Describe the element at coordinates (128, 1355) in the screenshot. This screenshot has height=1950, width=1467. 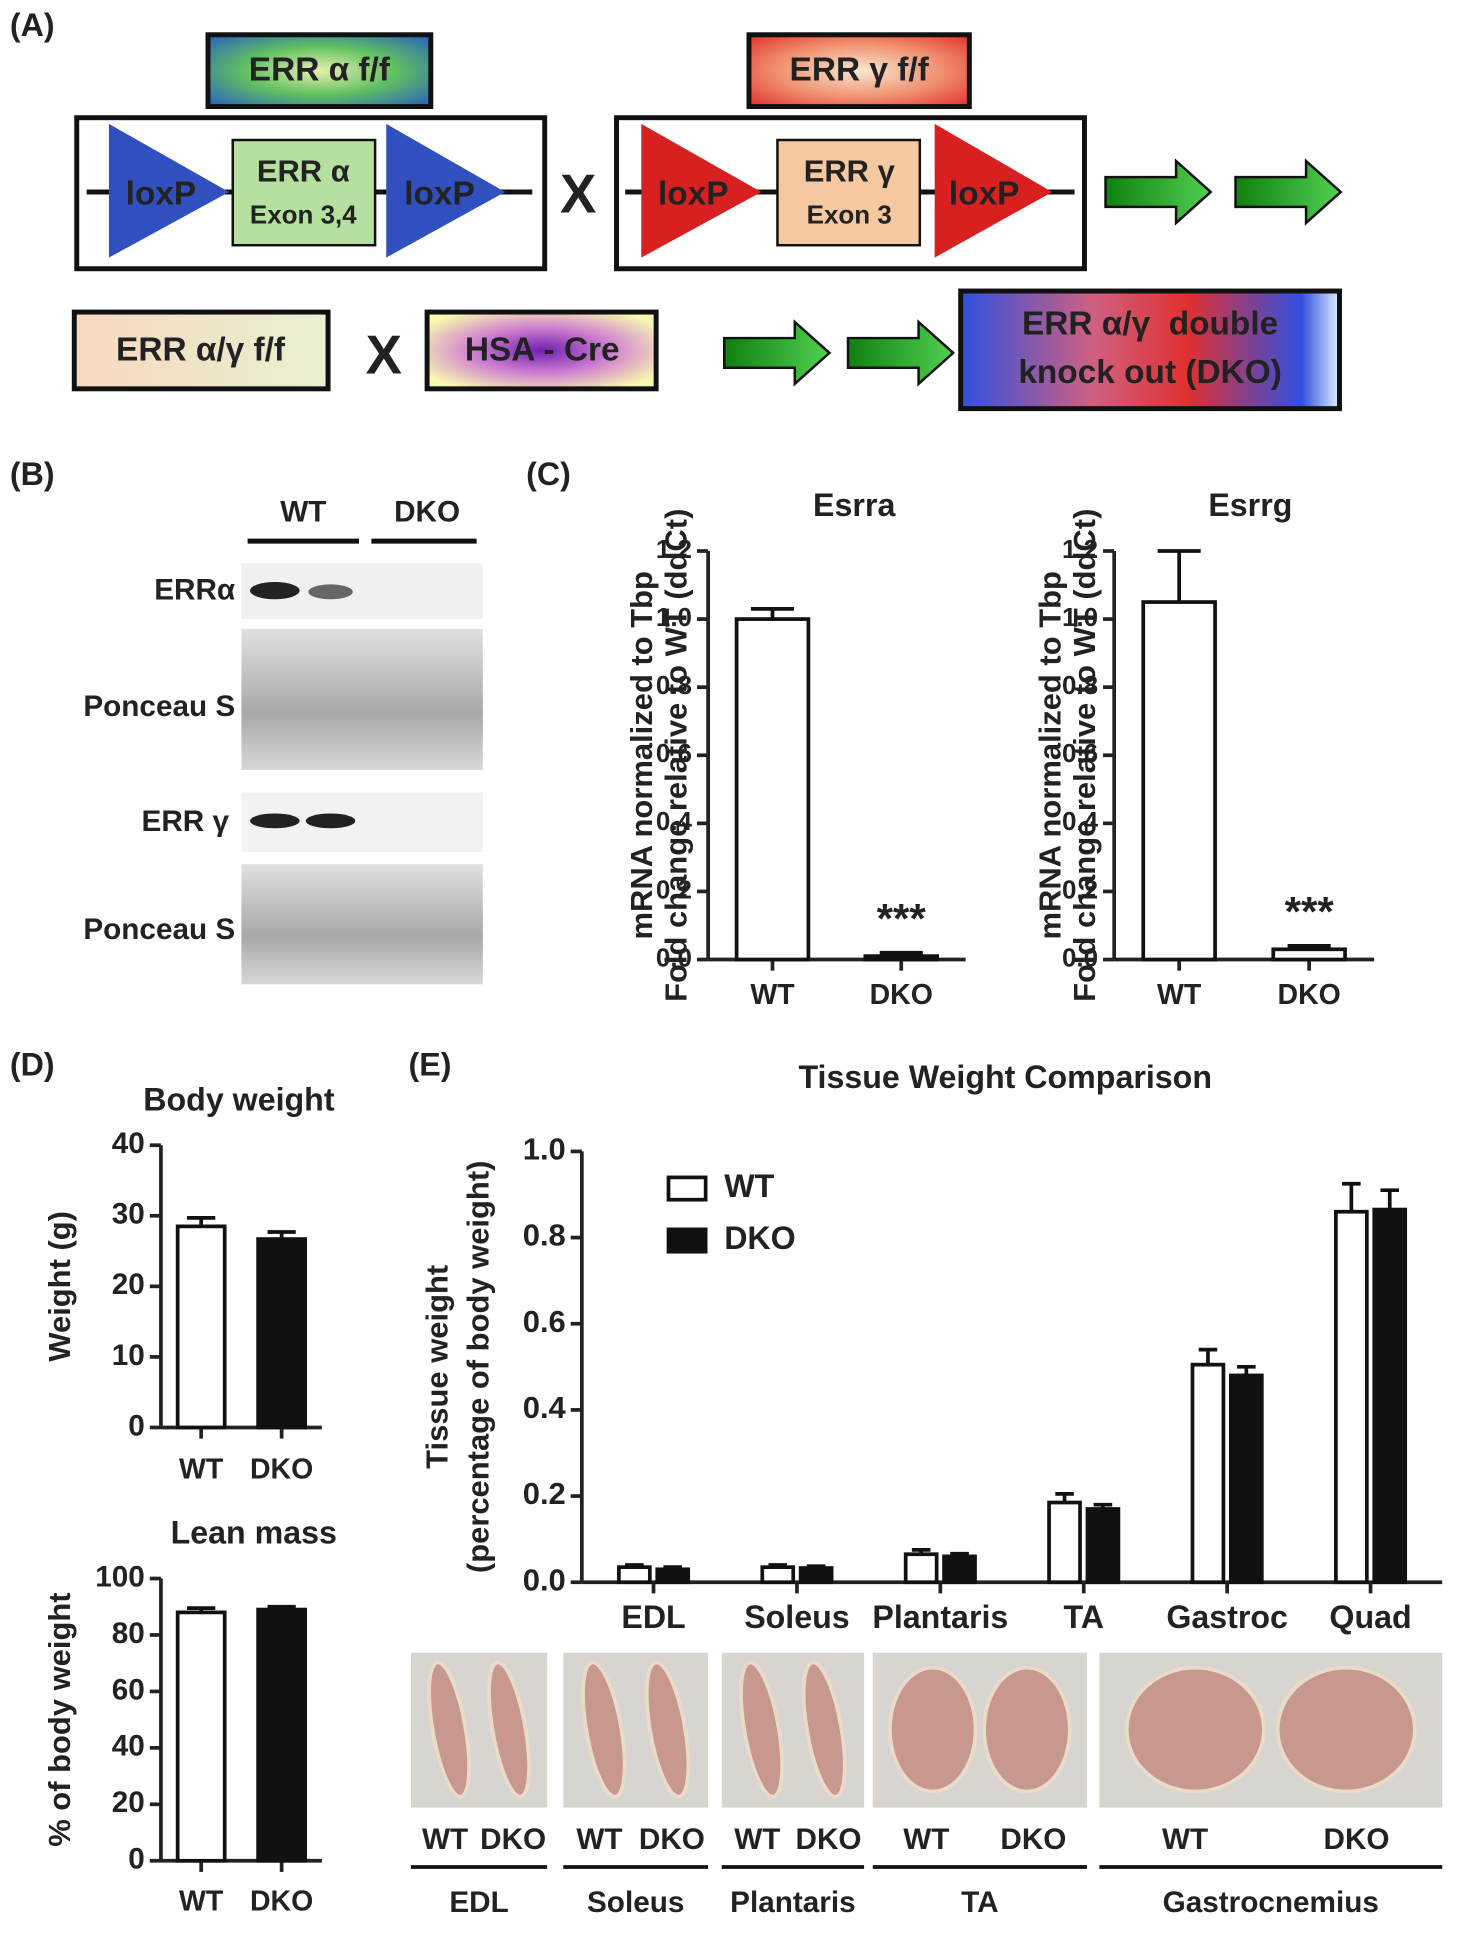
I see `y-tick-label: 10` at that location.